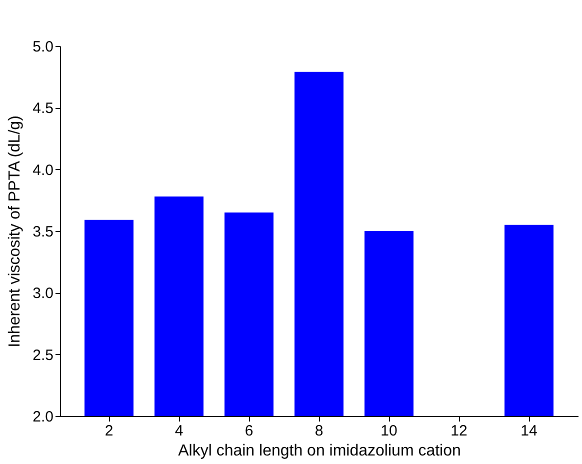  Describe the element at coordinates (319, 451) in the screenshot. I see `x-axis-title: Alkyl chain length on imidazolium cation` at that location.